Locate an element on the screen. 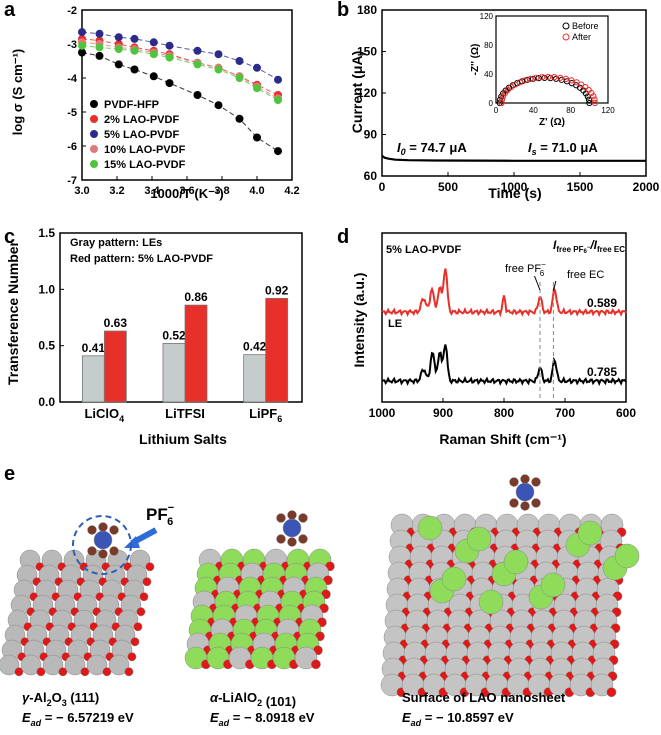 Image resolution: width=661 pixels, height=735 pixels. panel-a-xtick-label: 3.6 is located at coordinates (186, 191).